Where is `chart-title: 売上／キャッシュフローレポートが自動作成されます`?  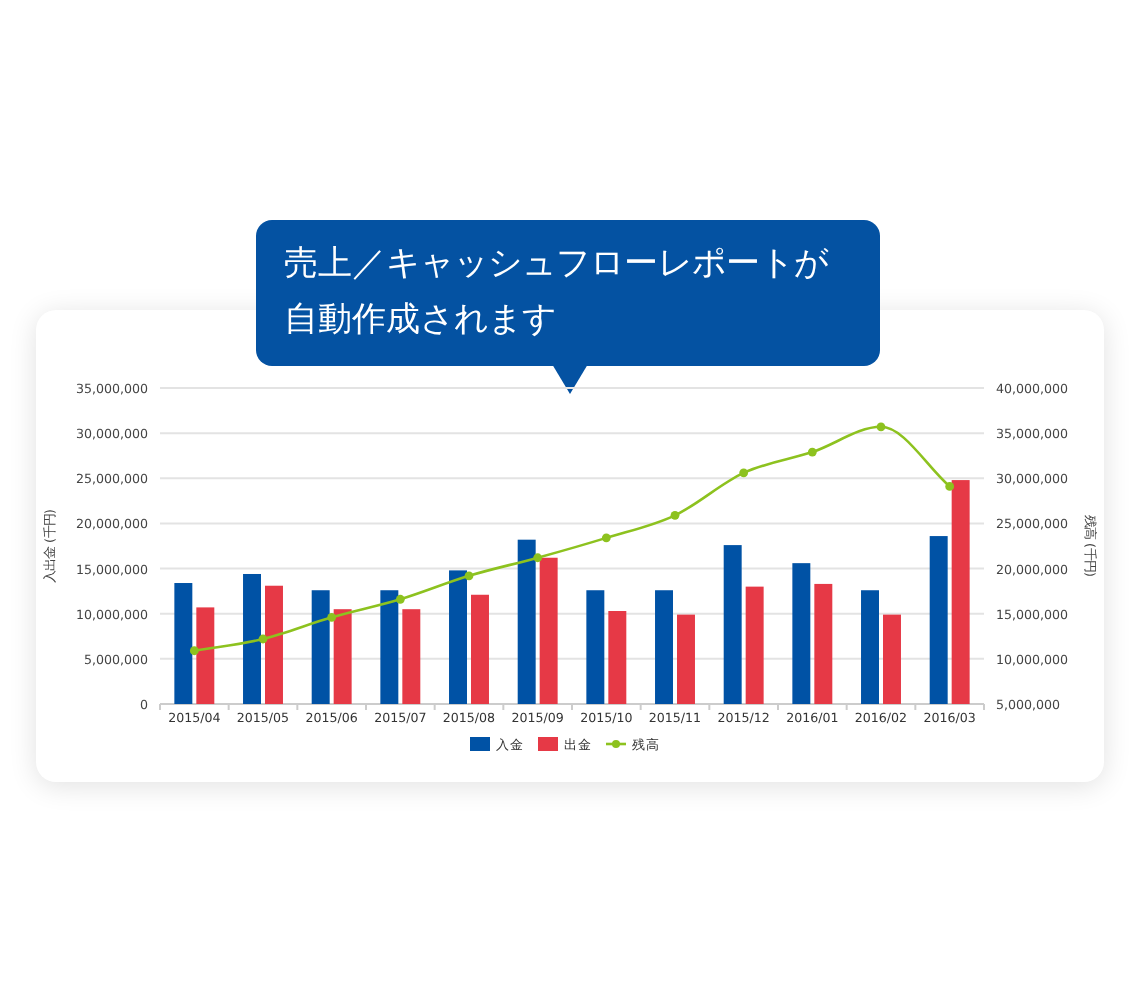
chart-title: 売上／キャッシュフローレポートが自動作成されます is located at coordinates (568, 293).